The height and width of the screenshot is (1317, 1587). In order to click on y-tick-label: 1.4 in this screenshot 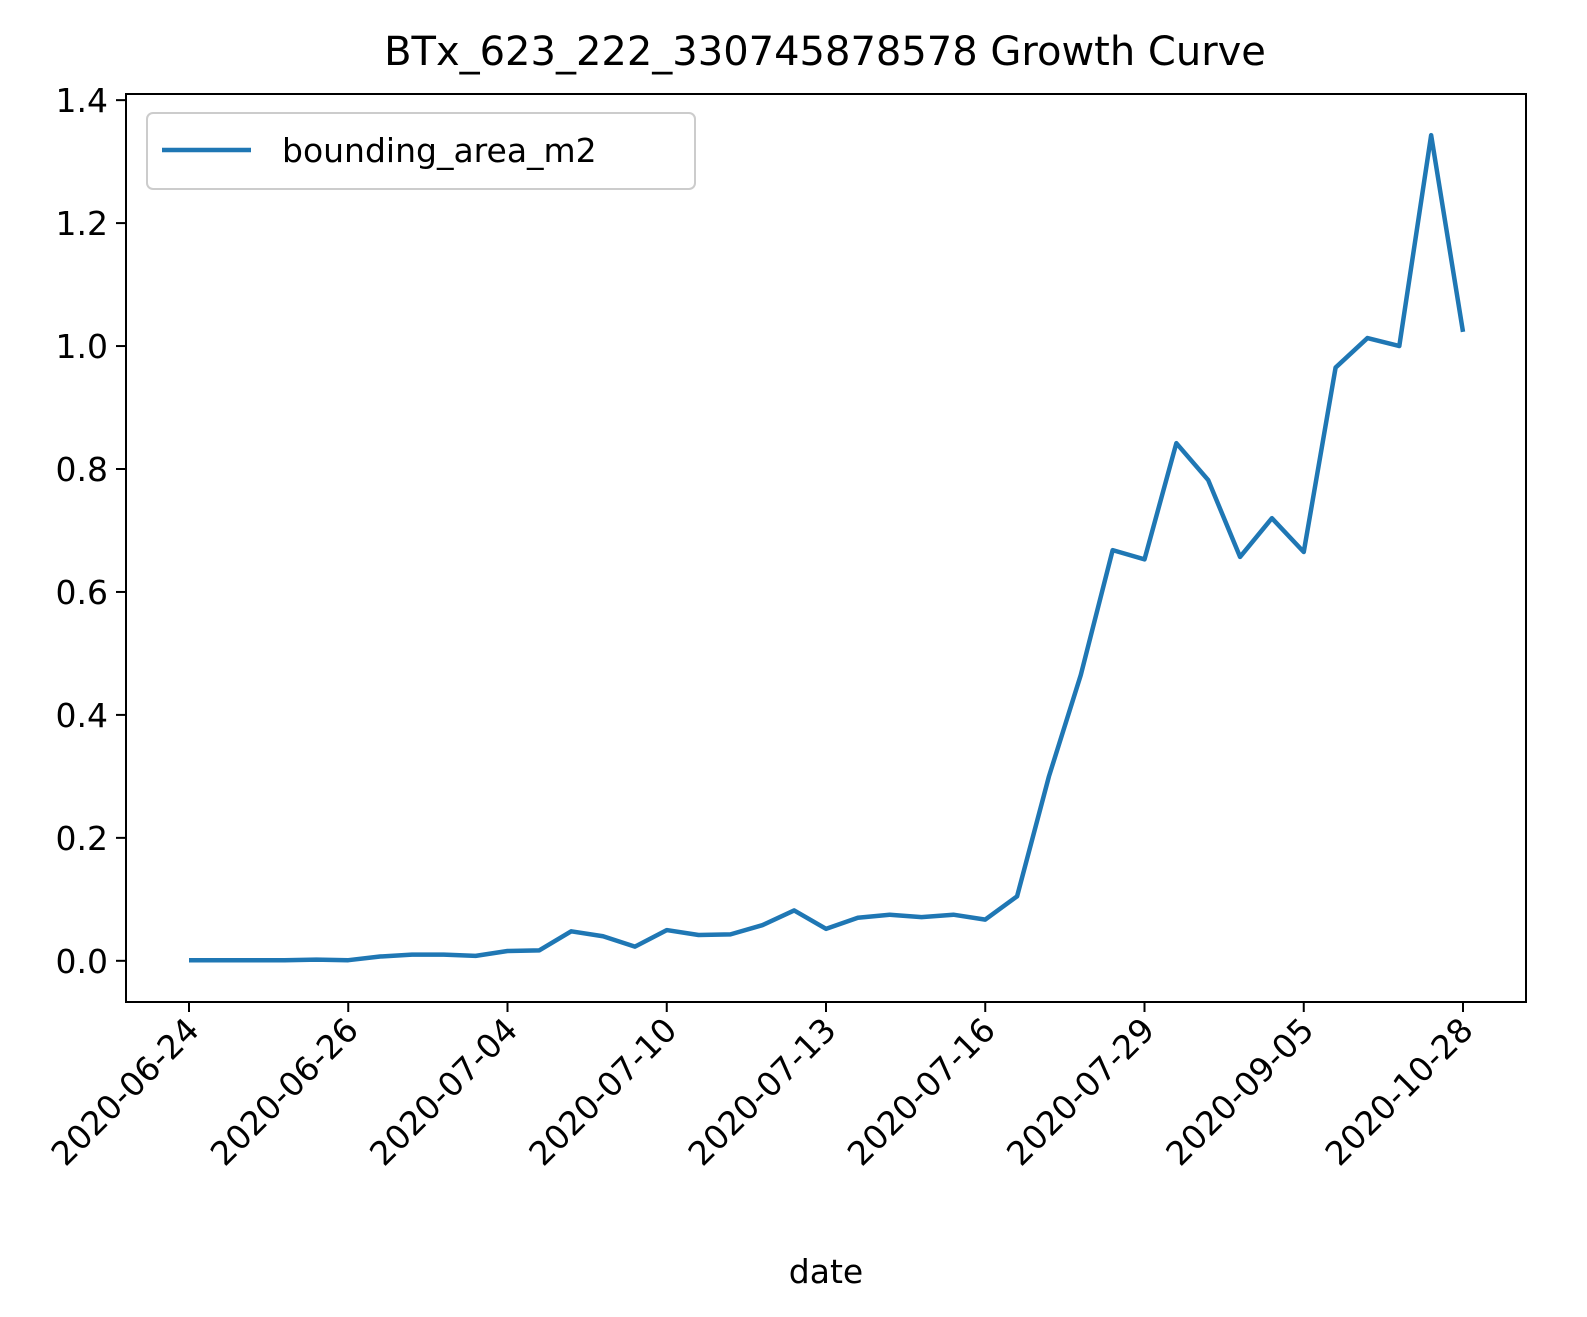, I will do `click(82, 100)`.